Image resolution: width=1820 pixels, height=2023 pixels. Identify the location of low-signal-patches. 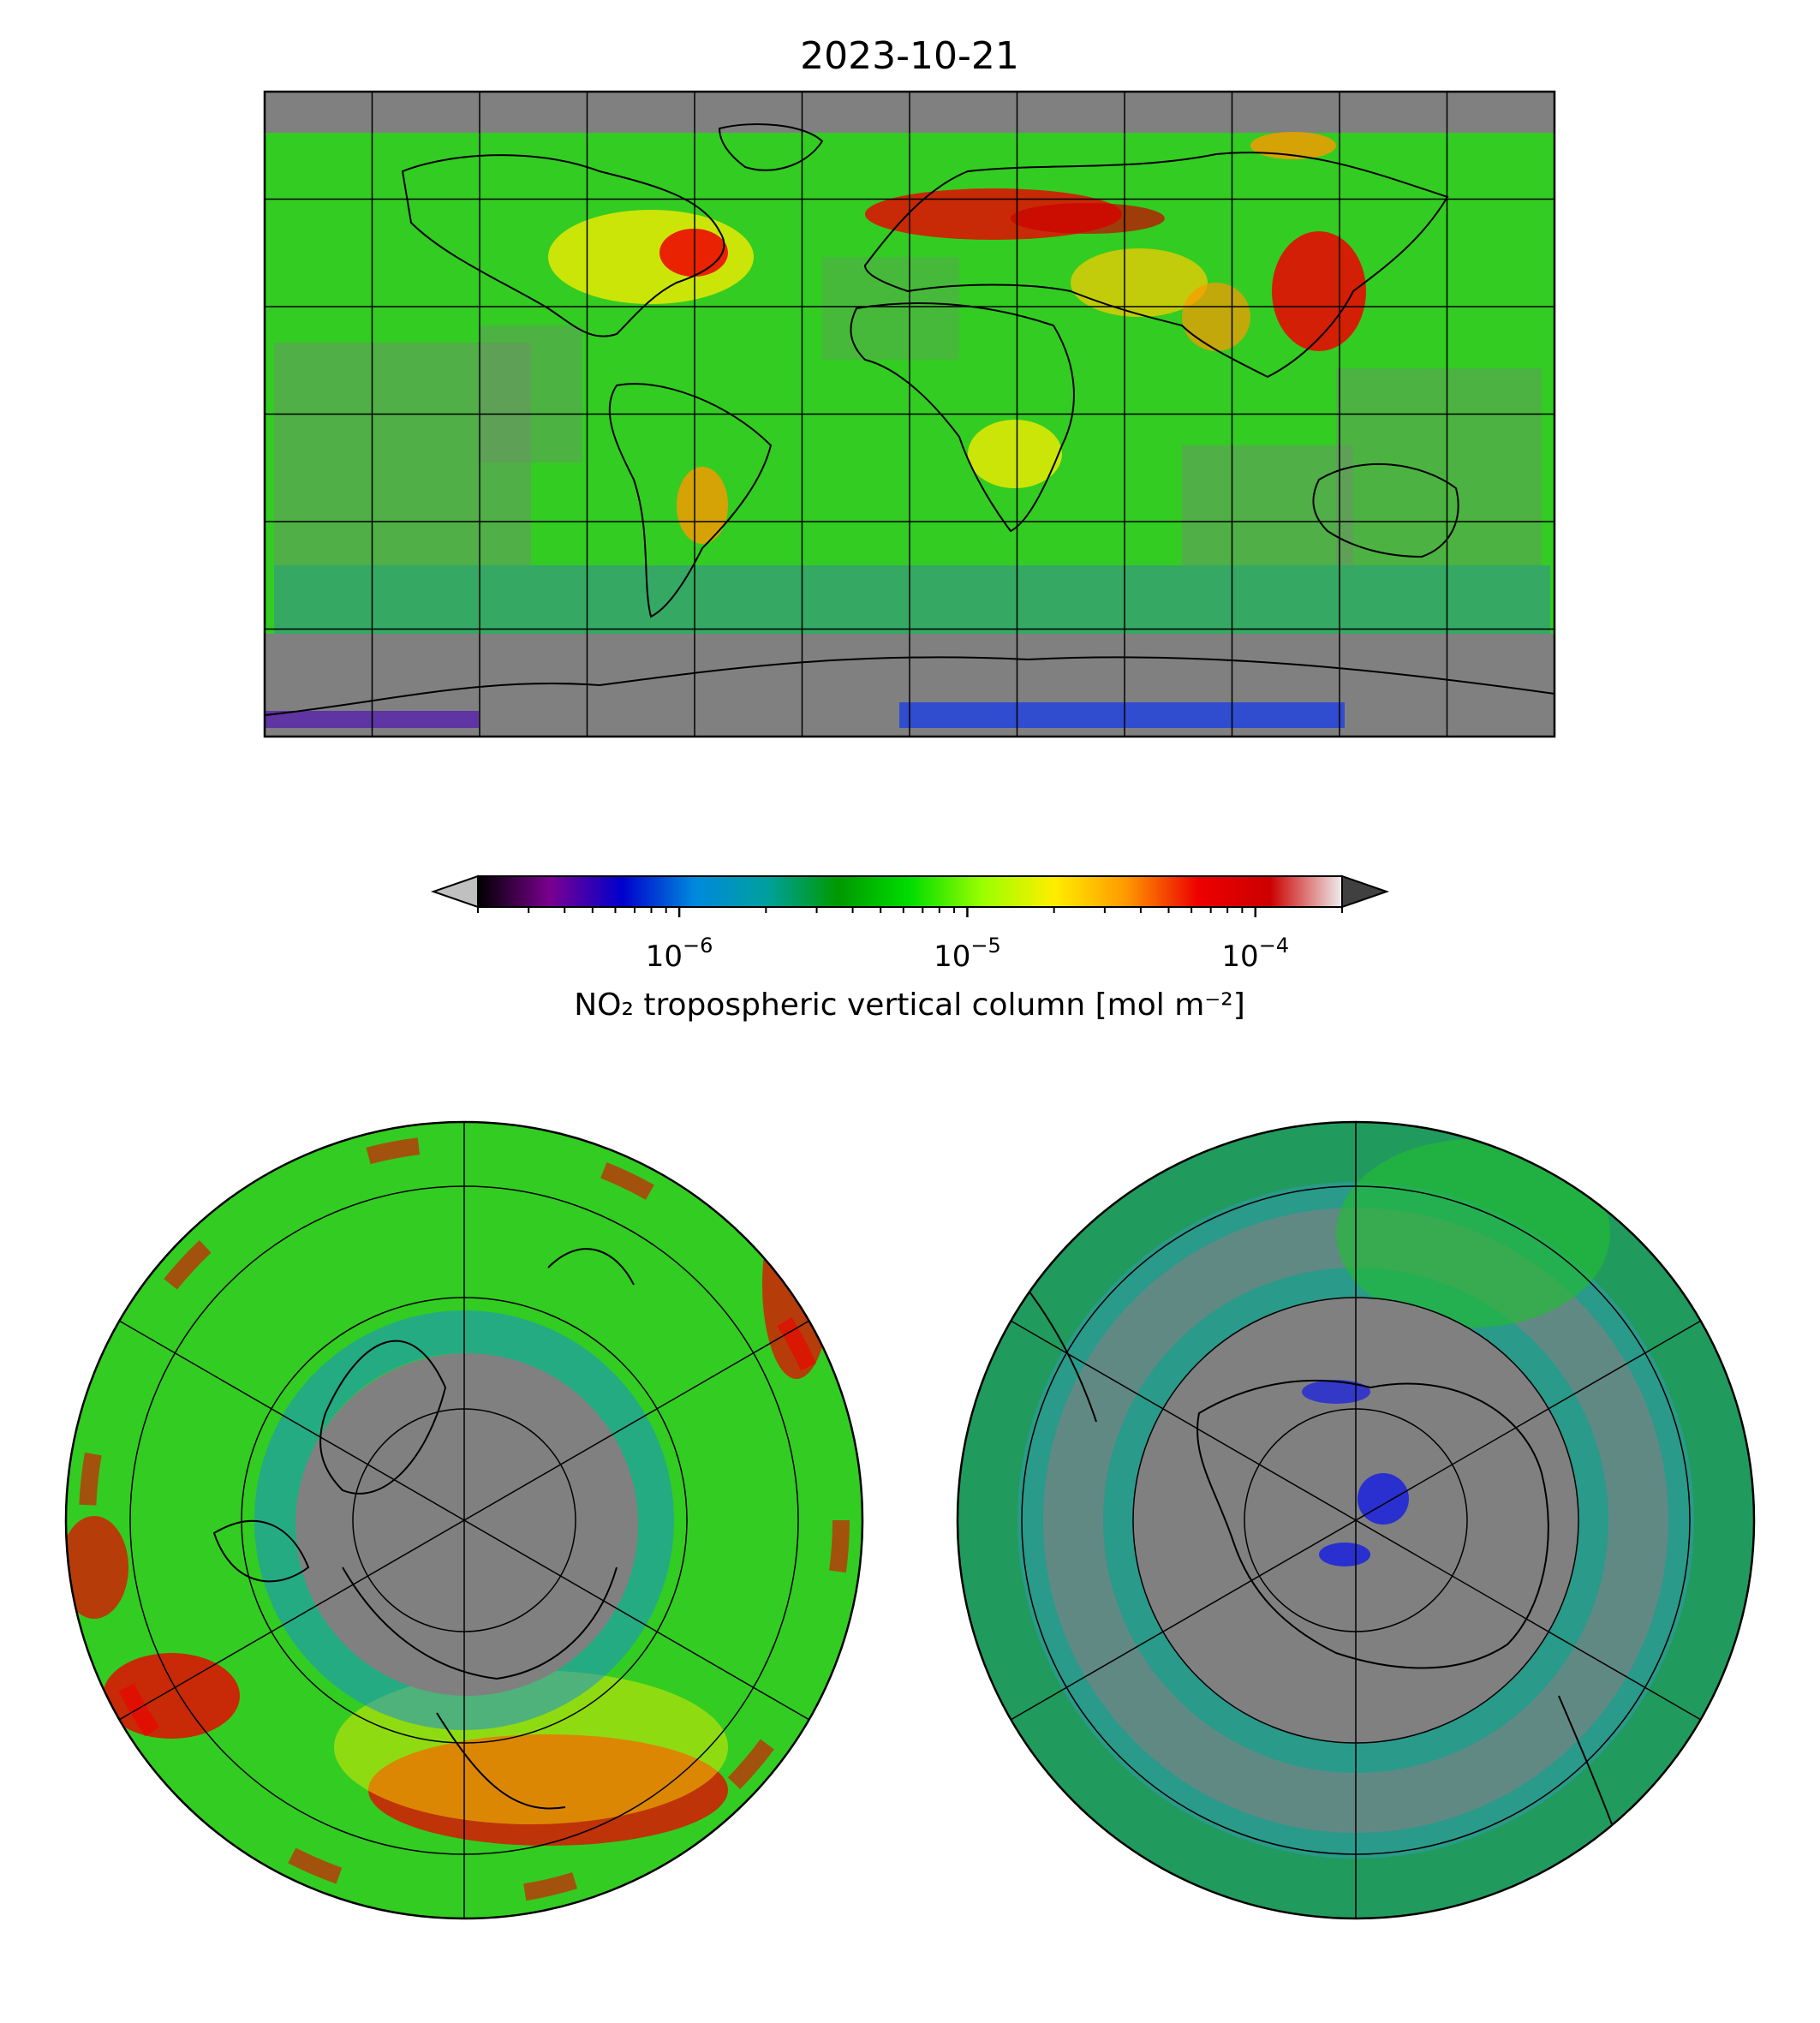
(912, 445).